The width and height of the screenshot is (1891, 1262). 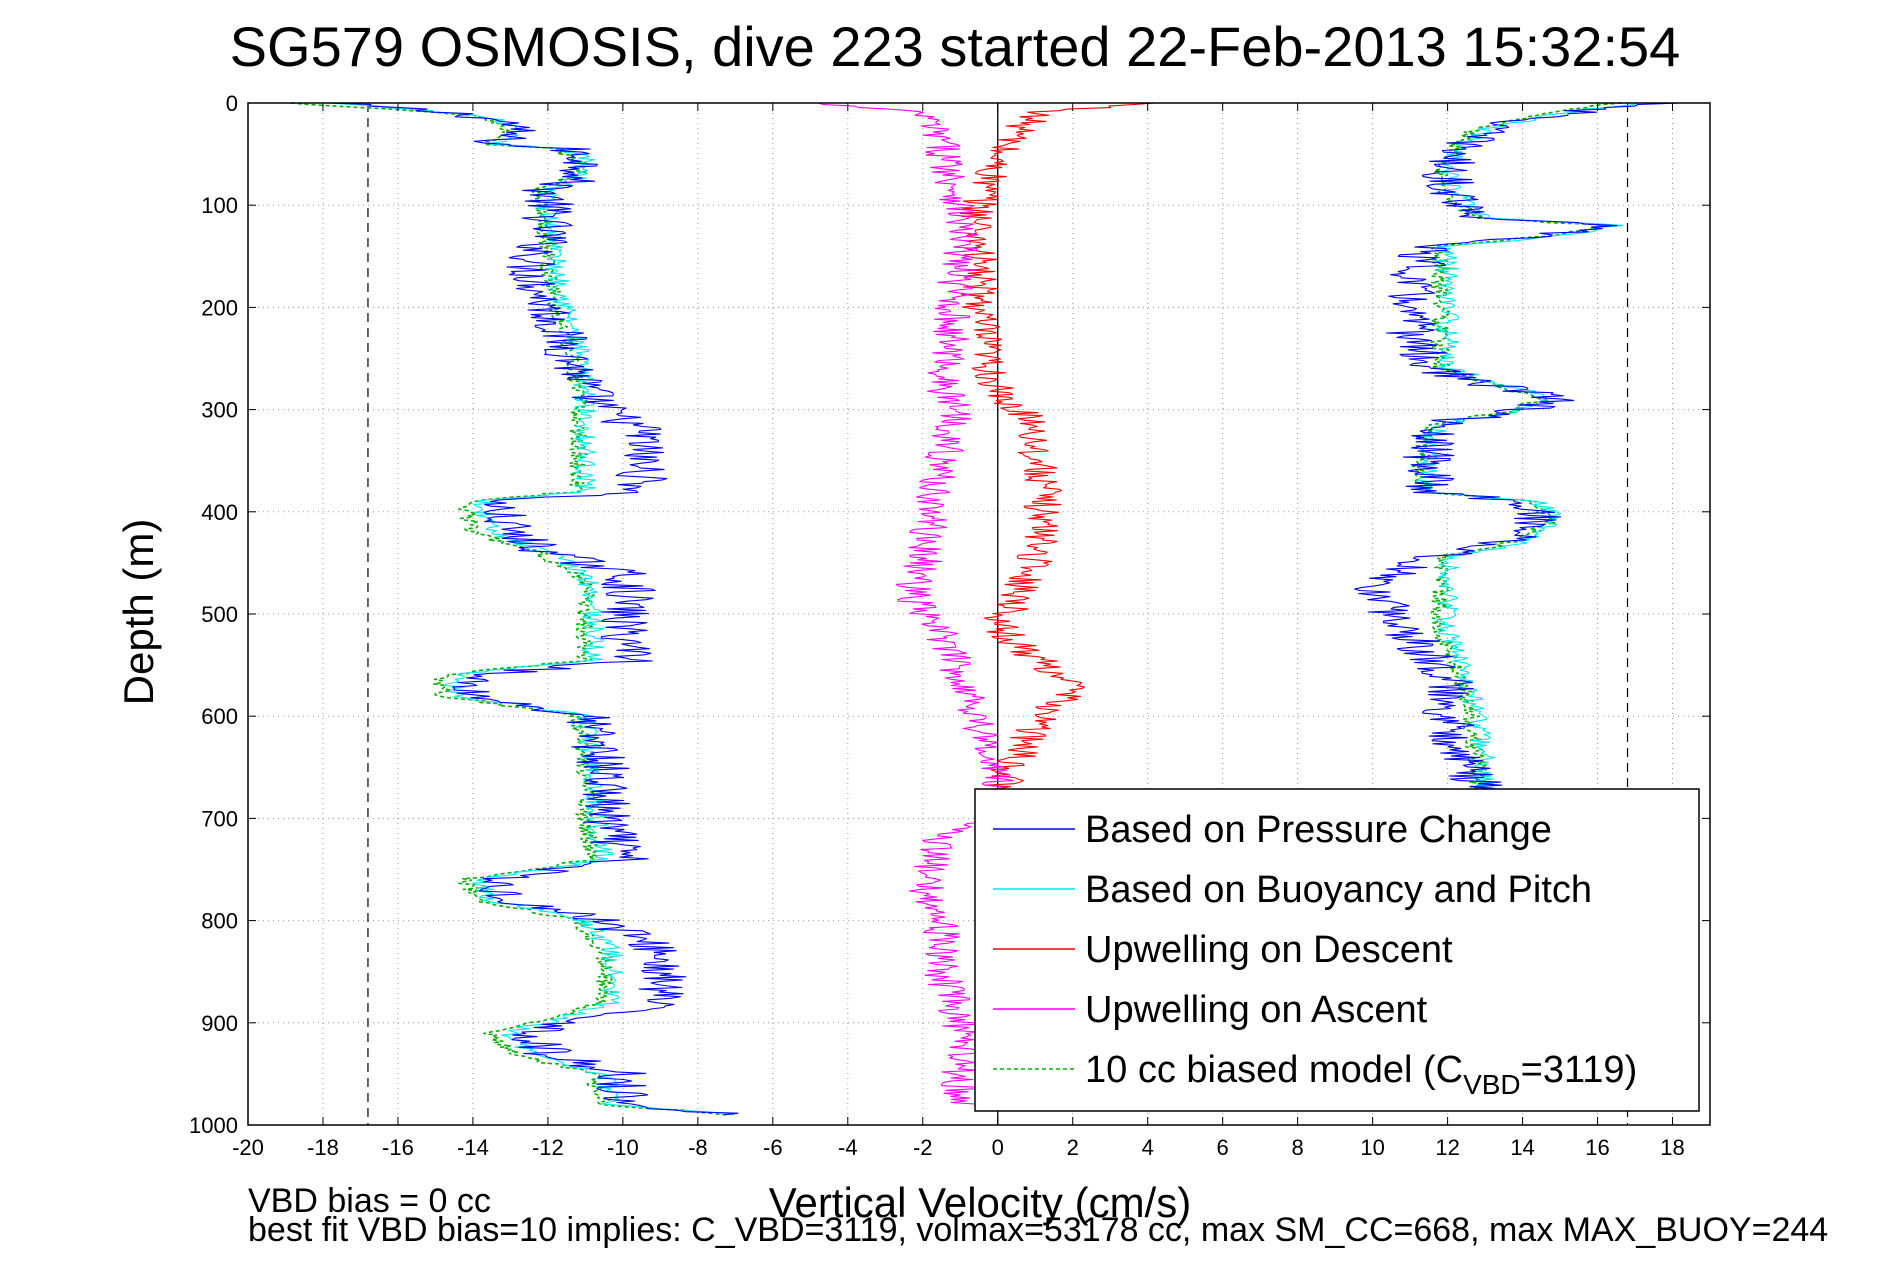 What do you see at coordinates (773, 1147) in the screenshot?
I see `x-tick-label: -6` at bounding box center [773, 1147].